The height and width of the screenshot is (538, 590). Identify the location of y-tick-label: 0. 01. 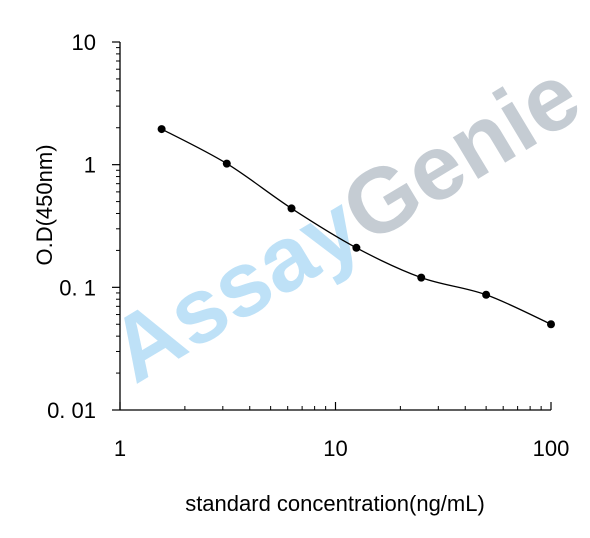
(71, 410).